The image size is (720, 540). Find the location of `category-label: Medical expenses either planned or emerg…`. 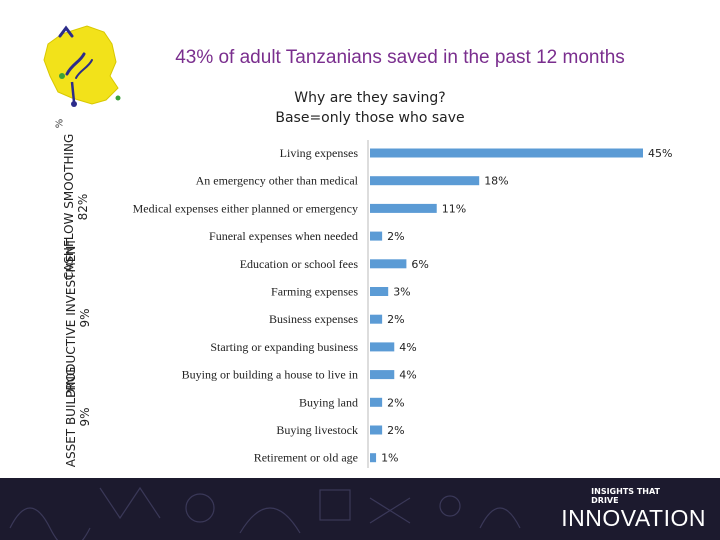

category-label: Medical expenses either planned or emerg… is located at coordinates (245, 208).